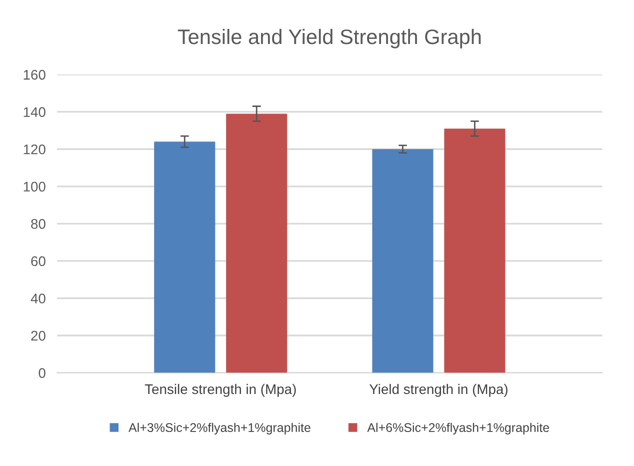 This screenshot has width=634, height=466. Describe the element at coordinates (35, 149) in the screenshot. I see `y-tick-label: 120` at that location.